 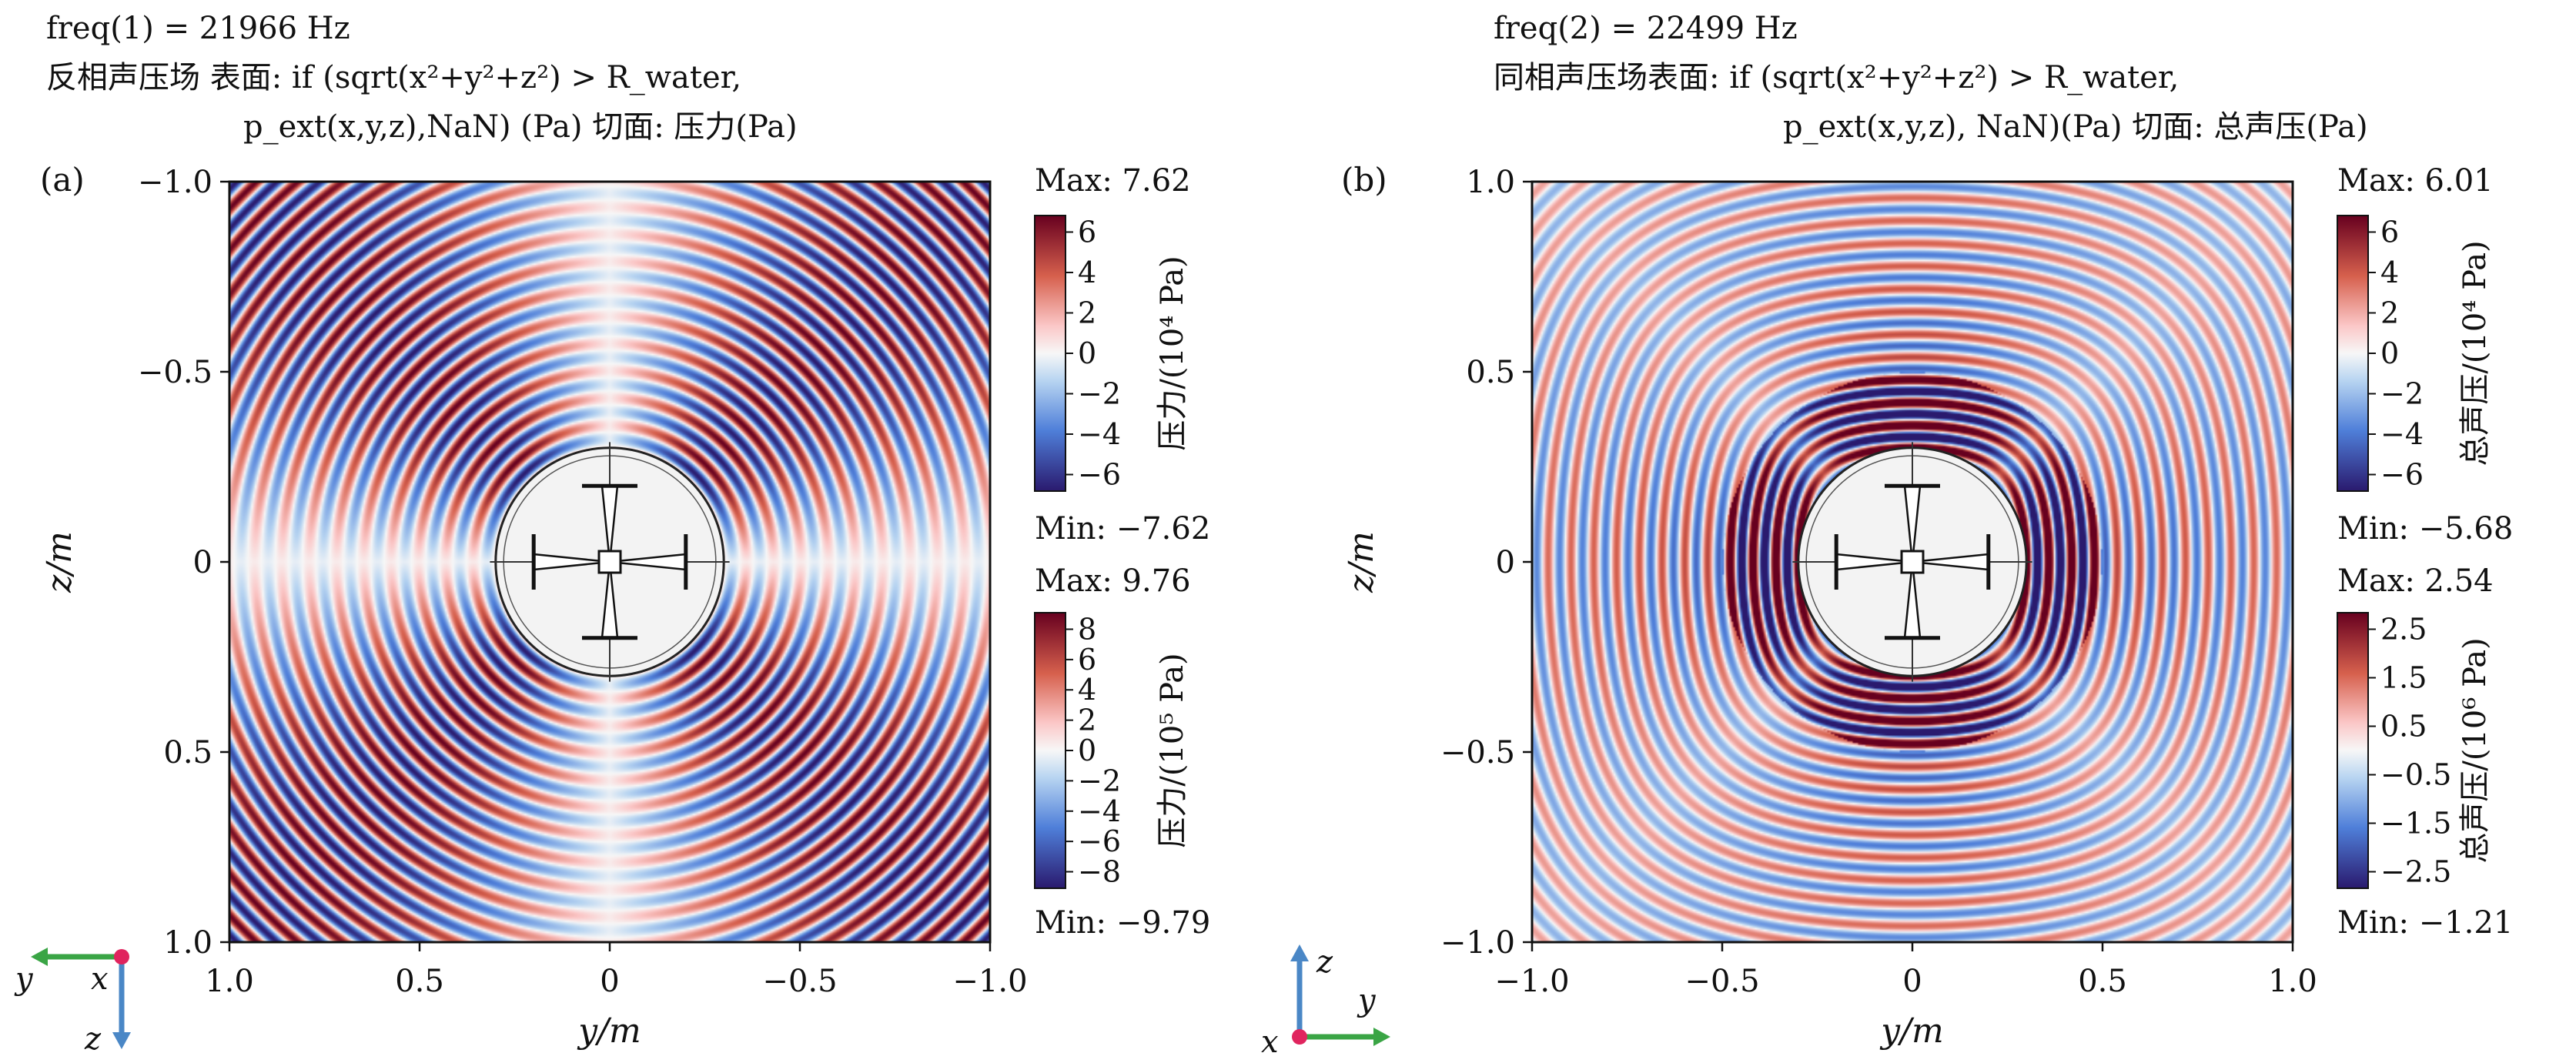 What do you see at coordinates (2475, 353) in the screenshot?
I see `colorbar-title: 总声压/(10⁴ Pa)` at bounding box center [2475, 353].